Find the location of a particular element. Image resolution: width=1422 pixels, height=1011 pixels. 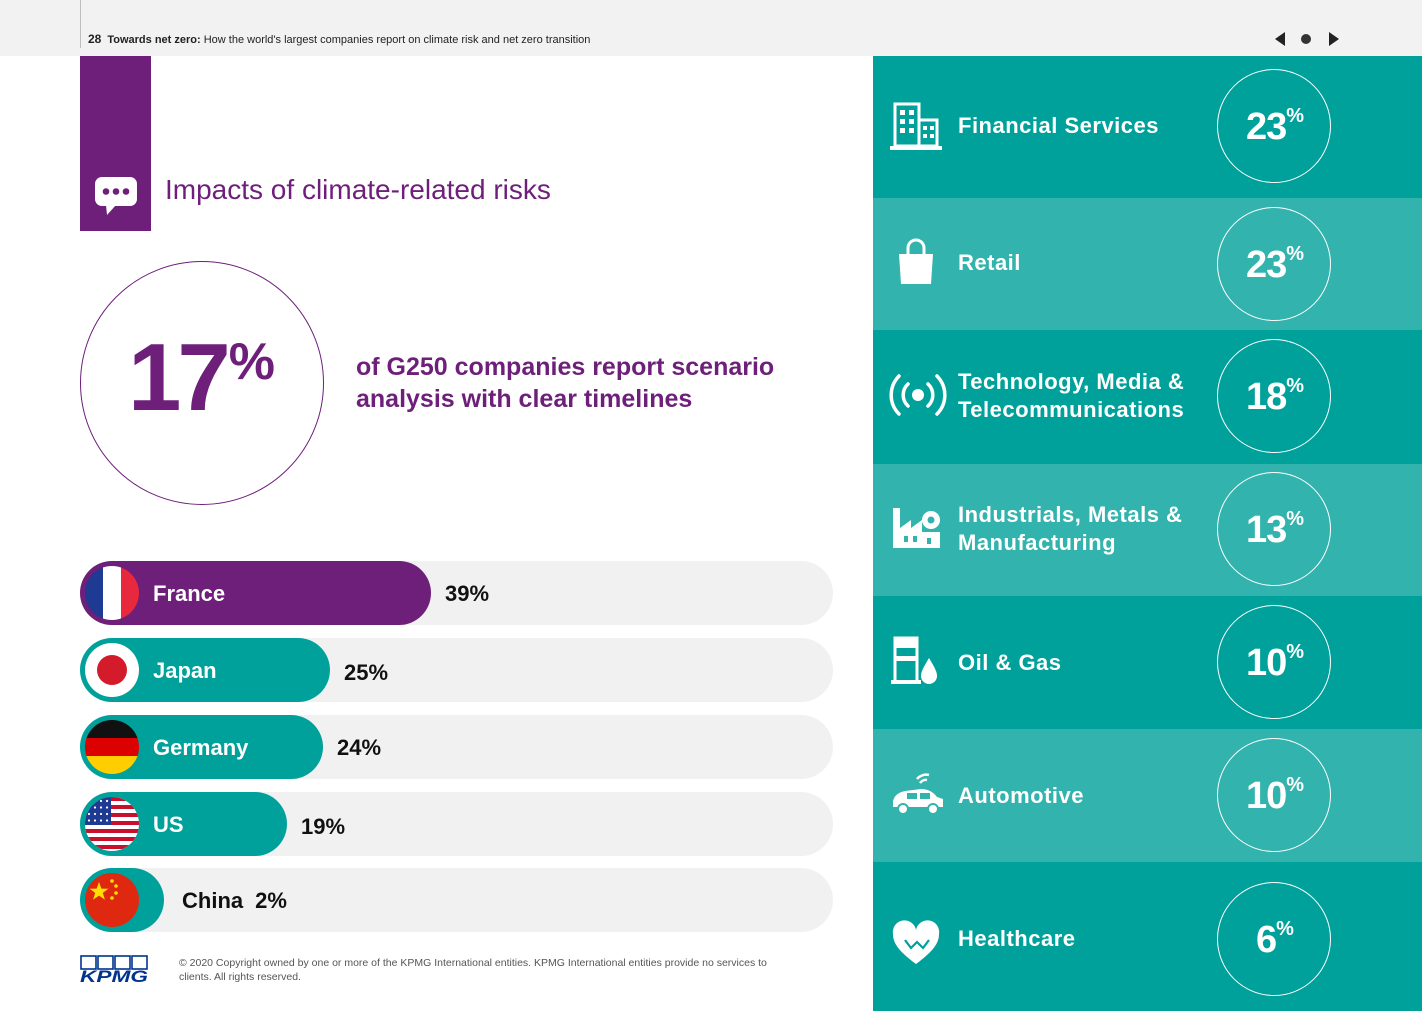

sector-percent-value: 6 is located at coordinates (1266, 940).